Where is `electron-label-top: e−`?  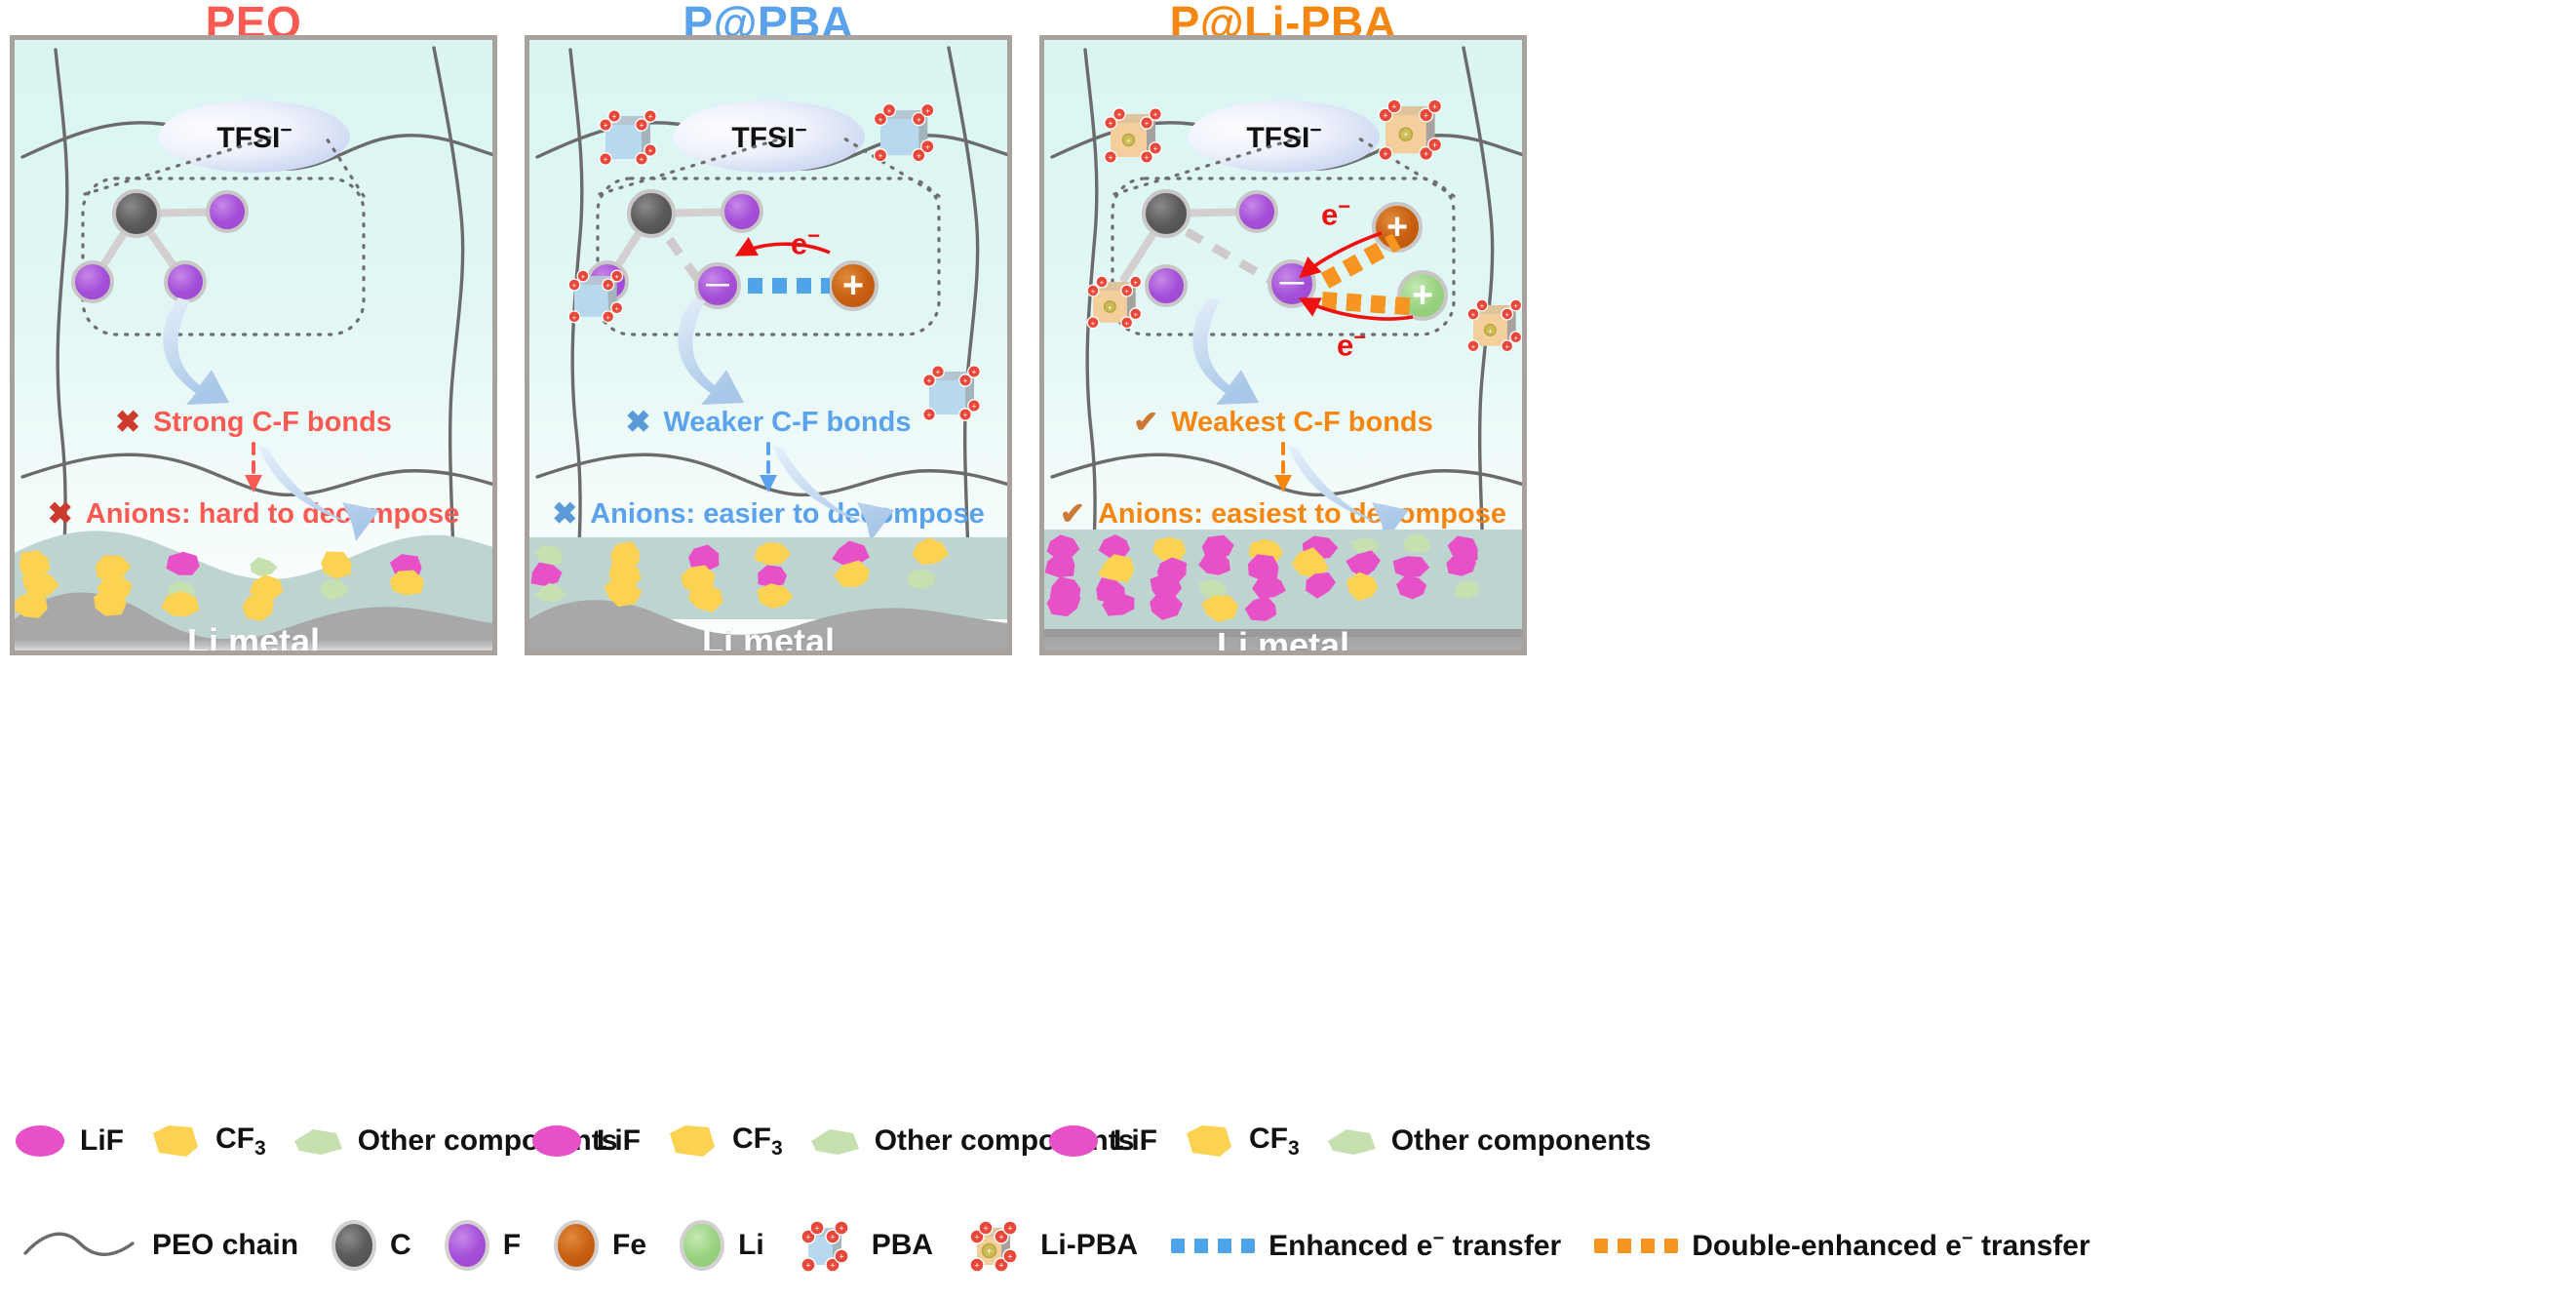
electron-label-top: e− is located at coordinates (1336, 213).